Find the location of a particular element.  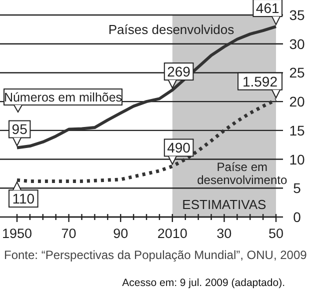

annotation: 269 is located at coordinates (179, 72).